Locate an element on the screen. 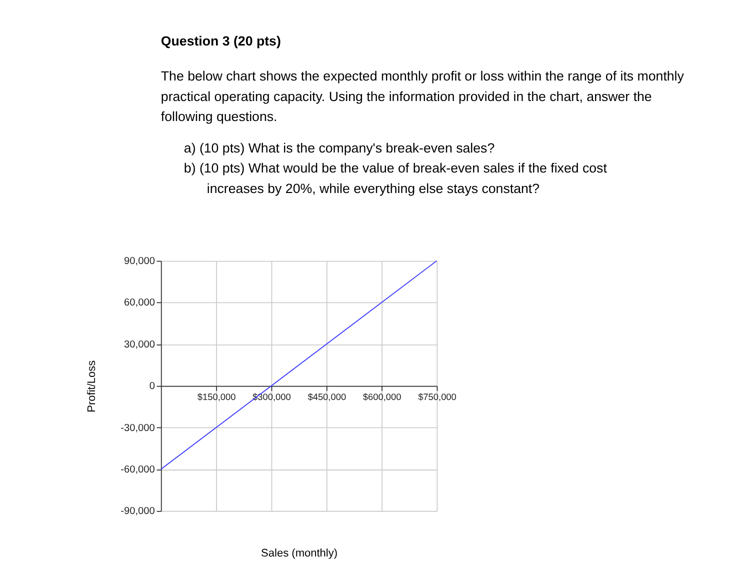 This screenshot has height=579, width=754. y-tick-label: 30,000 is located at coordinates (140, 344).